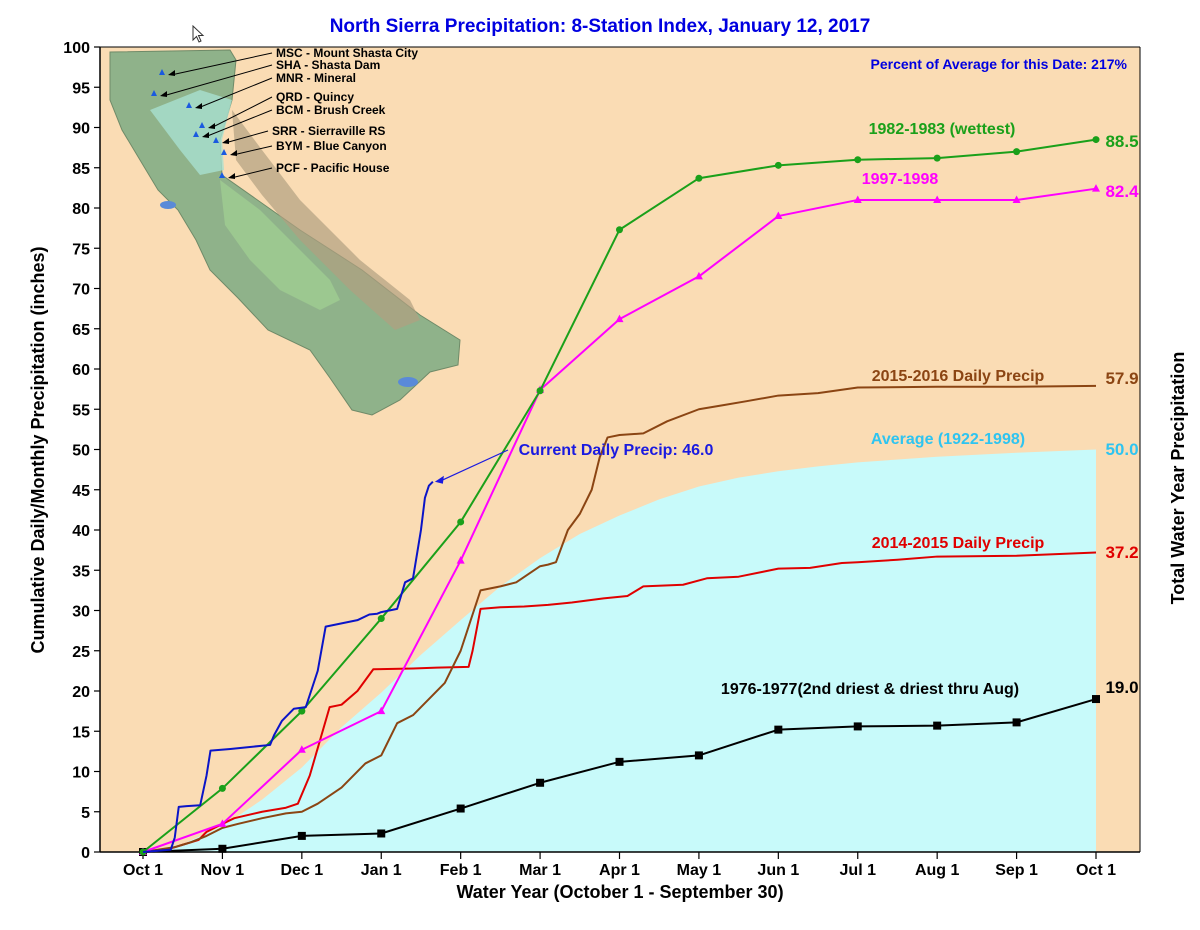 This screenshot has height=930, width=1200. Describe the element at coordinates (81, 129) in the screenshot. I see `y-tick-label: 90` at that location.